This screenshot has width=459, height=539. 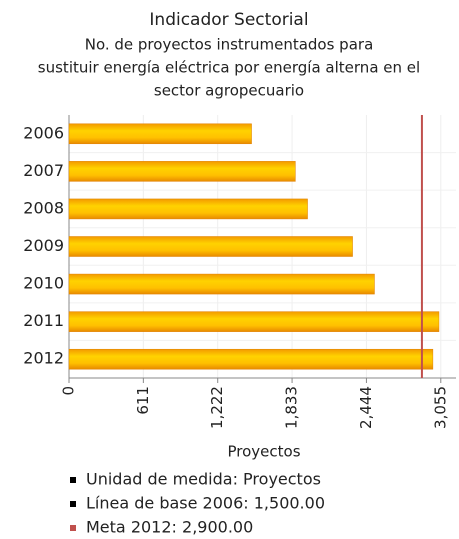 I want to click on chart-subtitle: No. de proyectos instrumentados para, so click(x=229, y=45).